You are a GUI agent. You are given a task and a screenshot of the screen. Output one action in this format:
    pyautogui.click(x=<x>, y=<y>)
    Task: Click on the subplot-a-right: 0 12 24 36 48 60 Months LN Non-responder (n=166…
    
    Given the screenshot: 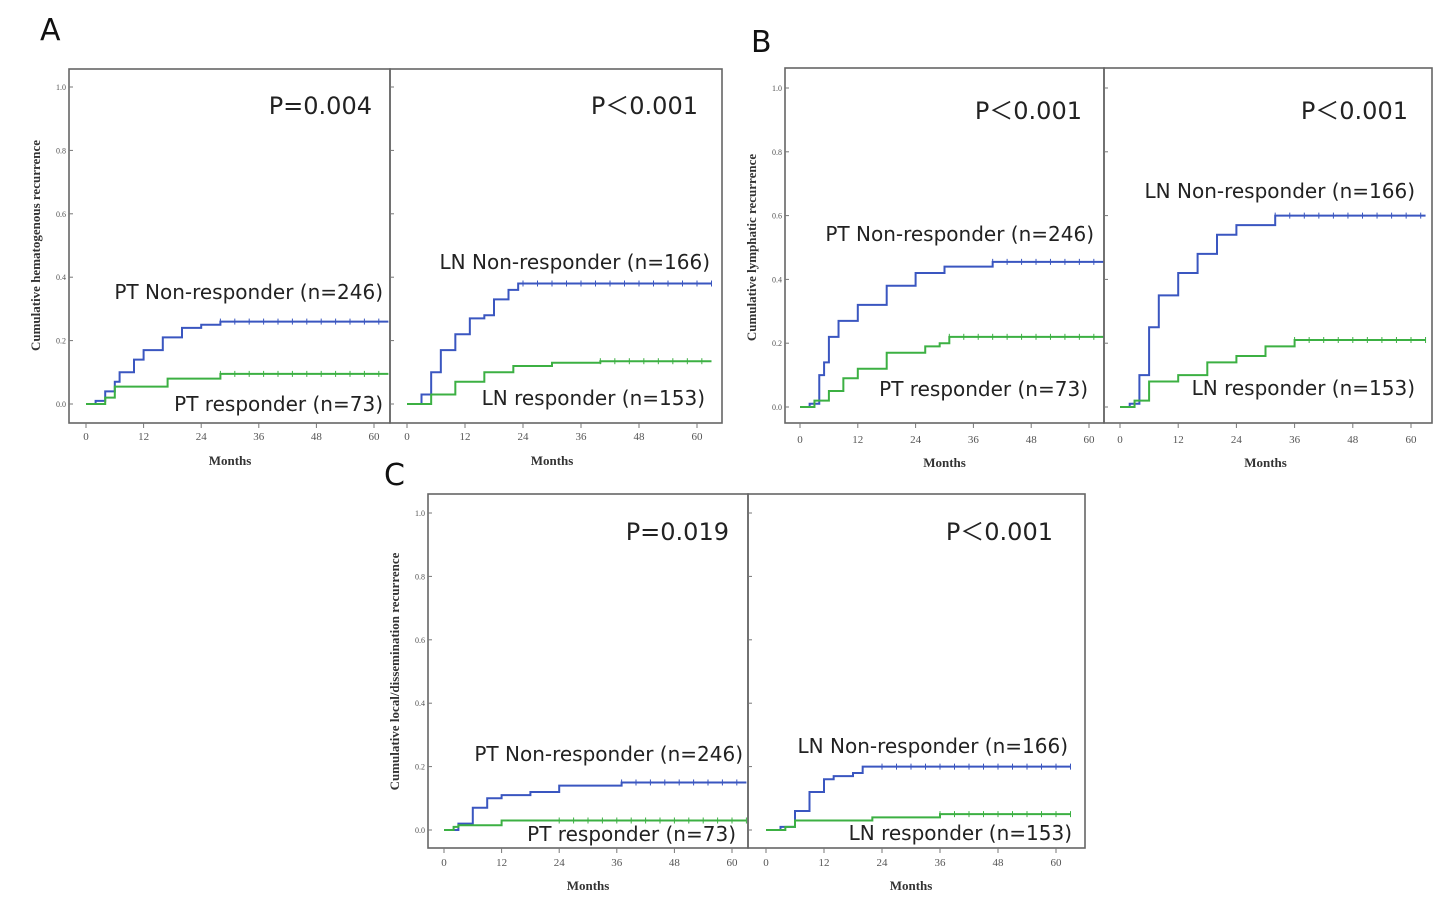 What is the action you would take?
    pyautogui.click(x=556, y=268)
    